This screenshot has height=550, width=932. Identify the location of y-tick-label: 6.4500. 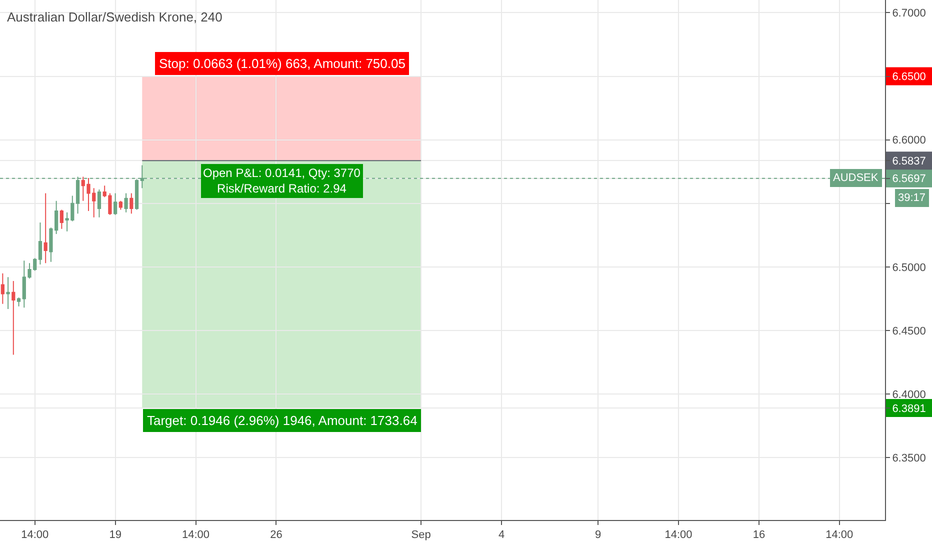
(909, 331).